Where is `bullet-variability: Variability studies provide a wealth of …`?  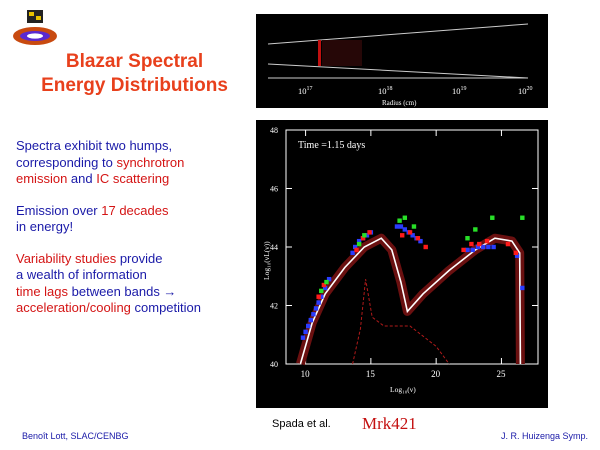 bullet-variability: Variability studies provide a wealth of … is located at coordinates (108, 283).